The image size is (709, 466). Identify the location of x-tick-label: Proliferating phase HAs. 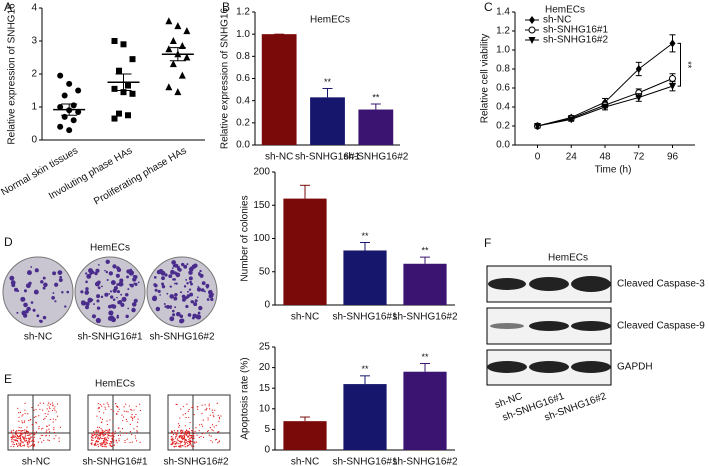
(140, 176).